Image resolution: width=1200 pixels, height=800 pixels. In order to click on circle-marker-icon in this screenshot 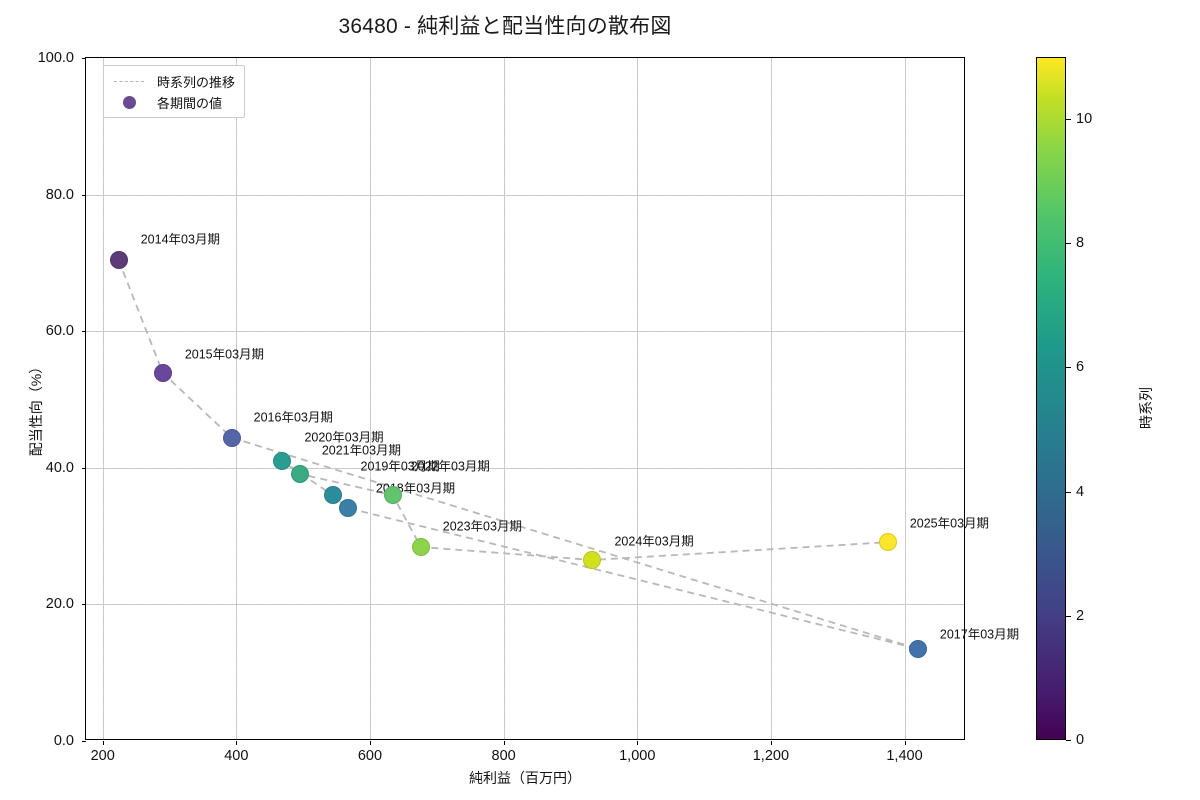, I will do `click(129, 102)`.